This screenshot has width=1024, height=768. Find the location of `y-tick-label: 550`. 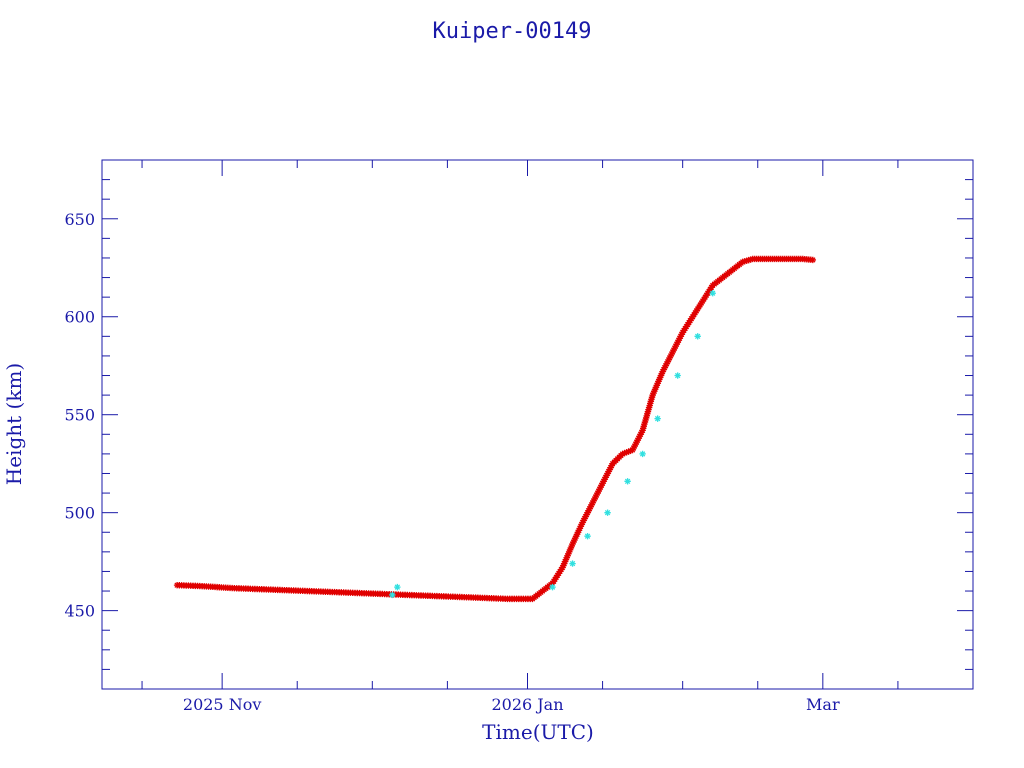

y-tick-label: 550 is located at coordinates (79, 415).